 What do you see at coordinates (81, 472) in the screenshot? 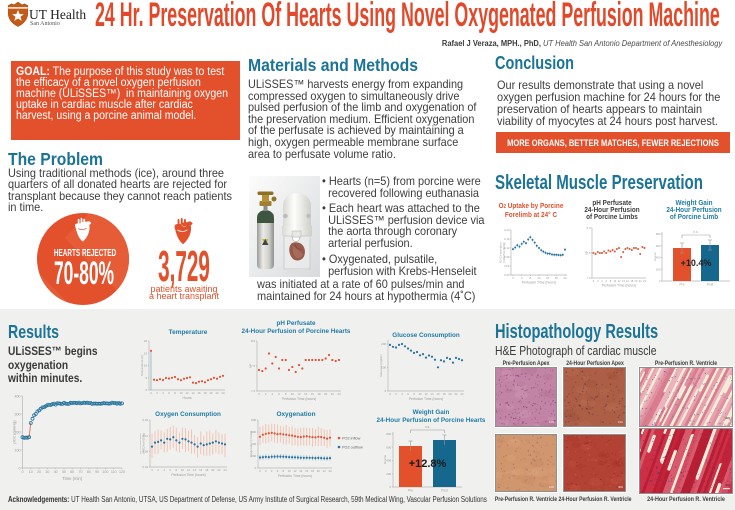
I see `svg-text: 70` at bounding box center [81, 472].